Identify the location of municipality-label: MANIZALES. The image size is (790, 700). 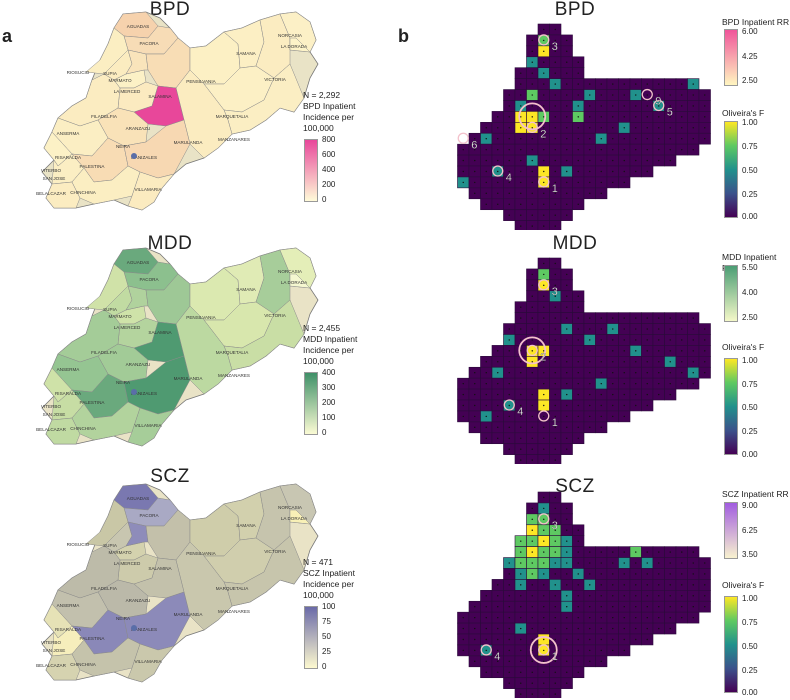
(144, 393).